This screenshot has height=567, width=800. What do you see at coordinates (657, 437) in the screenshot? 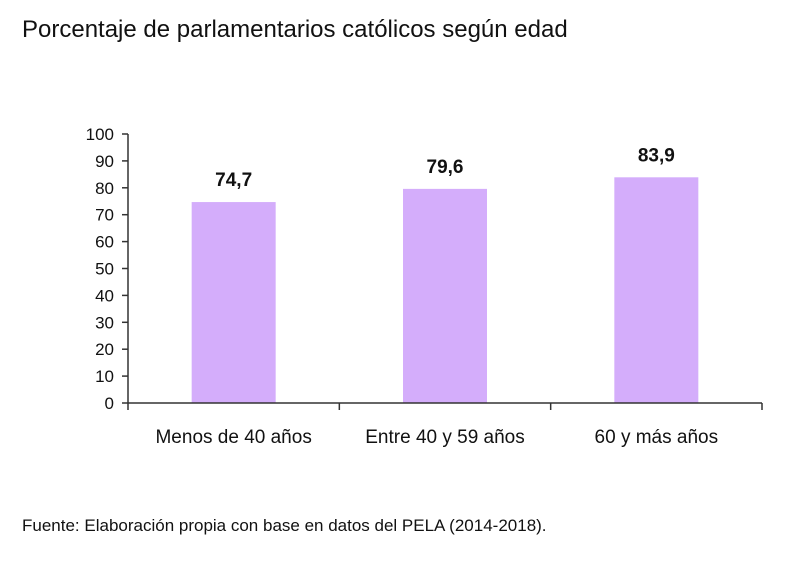
I see `x-tick-label: 60 y más años` at bounding box center [657, 437].